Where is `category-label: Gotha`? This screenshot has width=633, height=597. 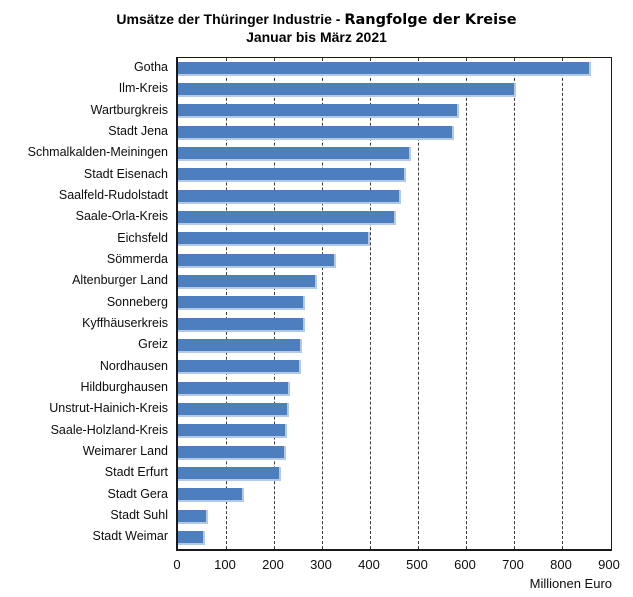
category-label: Gotha is located at coordinates (150, 67).